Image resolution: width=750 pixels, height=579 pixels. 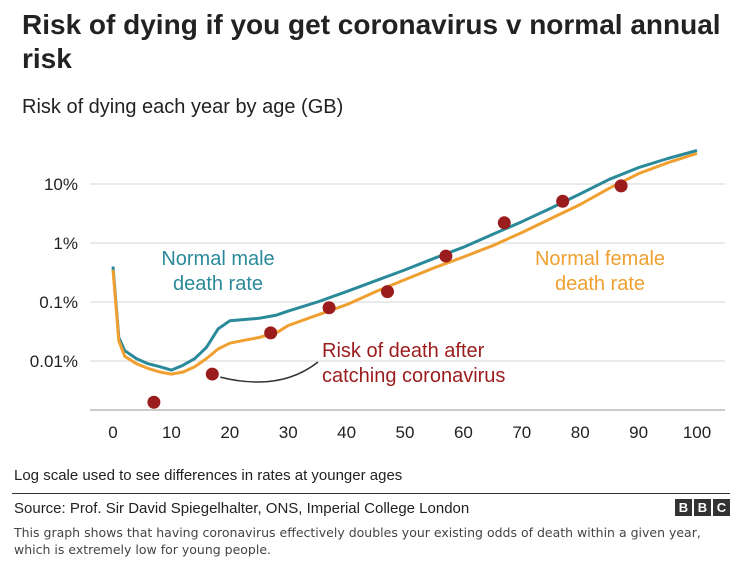 I want to click on covid-series-label: Risk of death after, so click(x=403, y=351).